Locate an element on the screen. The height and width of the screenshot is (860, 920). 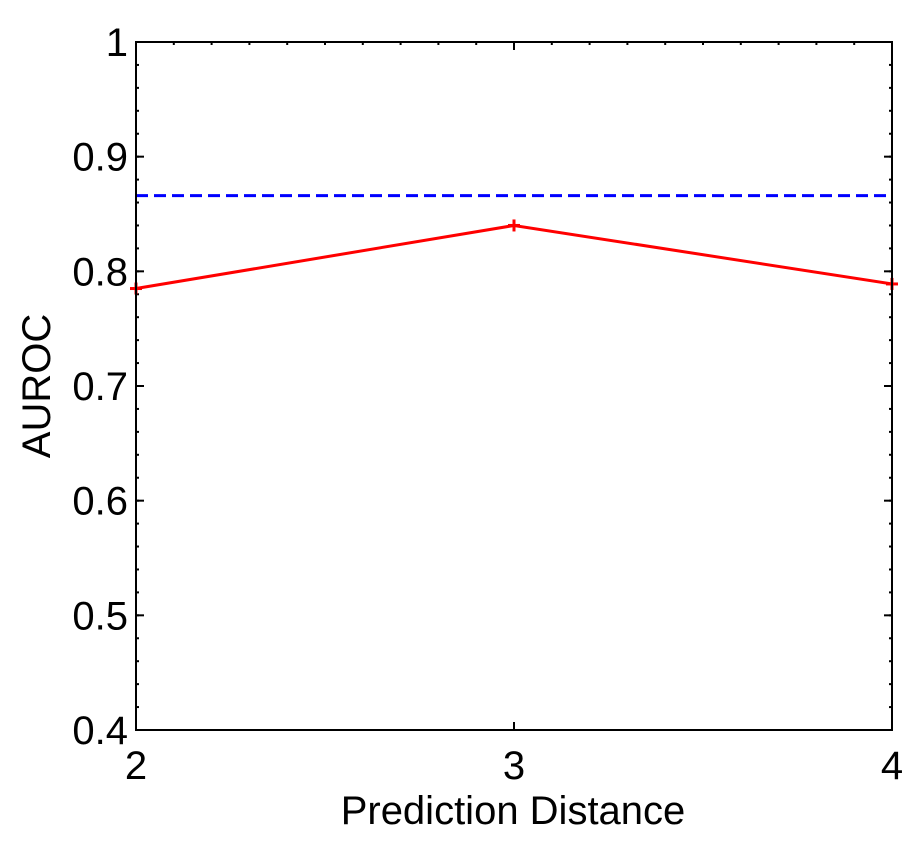
x-tick-labels: 2 3 4 is located at coordinates (514, 766).